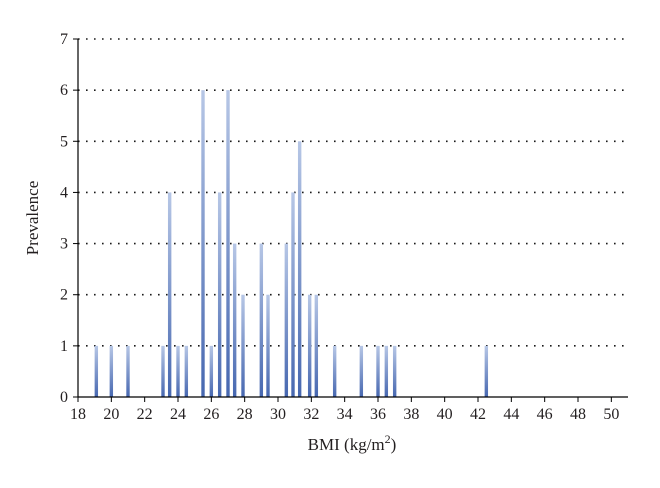 The image size is (660, 488). I want to click on x-tick-label: 50, so click(611, 414).